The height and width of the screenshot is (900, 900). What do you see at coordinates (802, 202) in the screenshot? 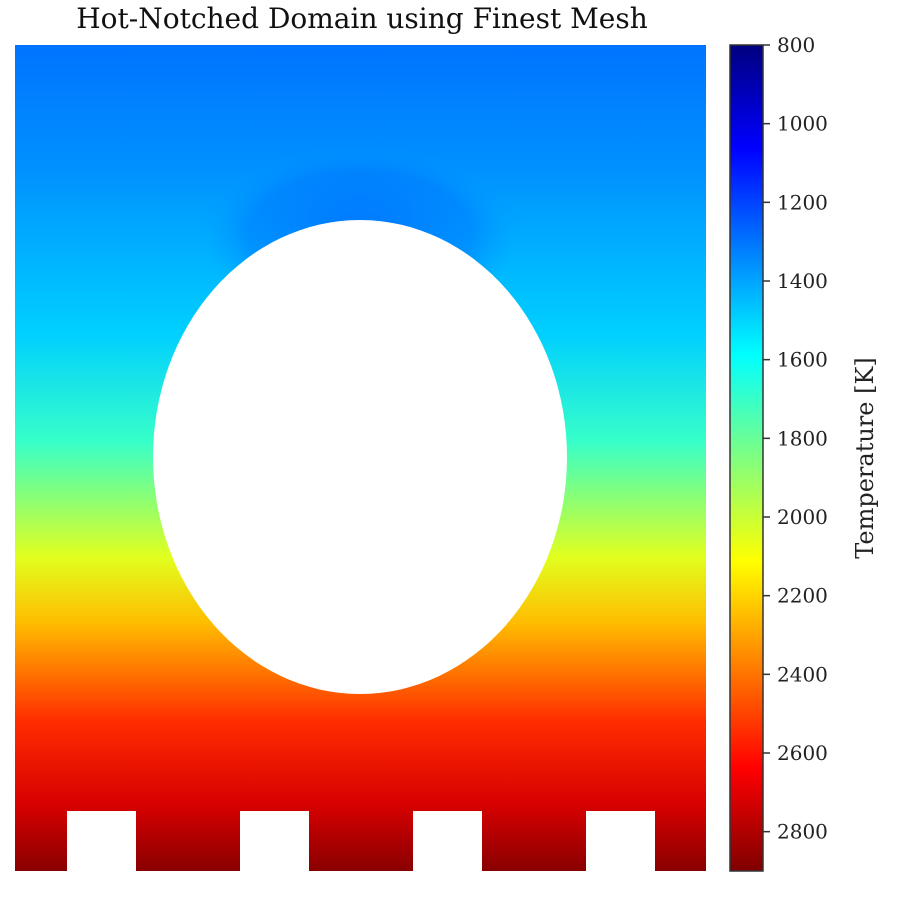
I see `colorbar-tick-label: 1200` at bounding box center [802, 202].